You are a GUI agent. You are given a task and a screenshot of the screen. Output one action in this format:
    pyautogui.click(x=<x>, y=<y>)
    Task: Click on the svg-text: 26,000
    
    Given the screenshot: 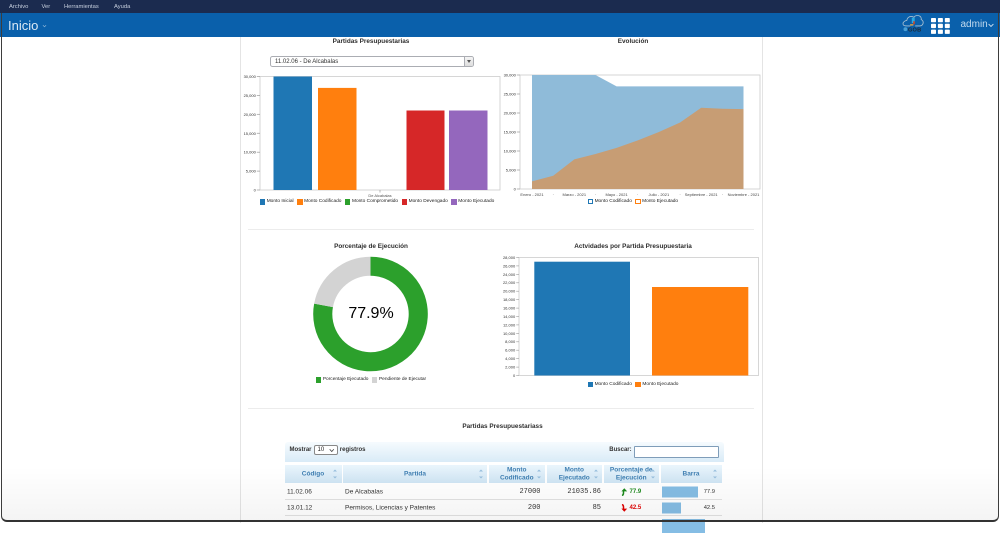 What is the action you would take?
    pyautogui.click(x=509, y=265)
    